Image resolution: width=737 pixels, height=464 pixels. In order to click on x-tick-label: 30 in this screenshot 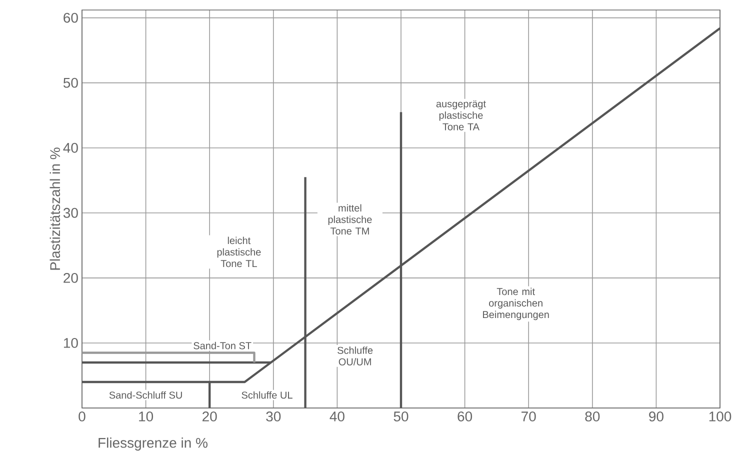, I will do `click(273, 417)`.